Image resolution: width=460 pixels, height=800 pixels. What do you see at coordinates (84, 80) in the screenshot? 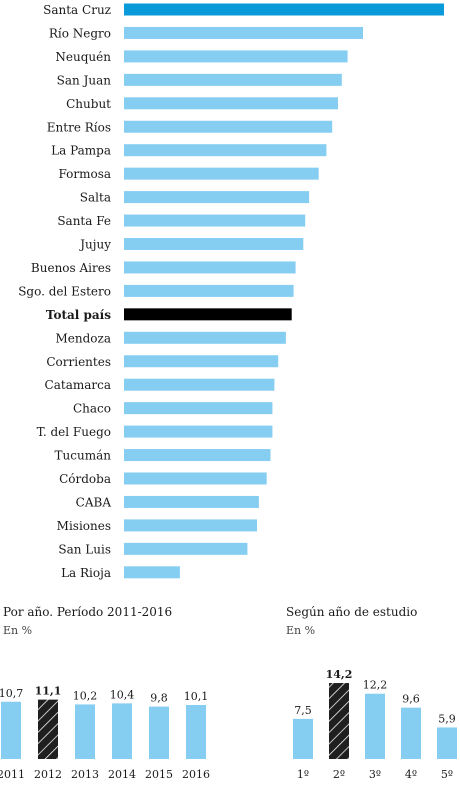
I see `category-label-san-juan: San Juan` at bounding box center [84, 80].